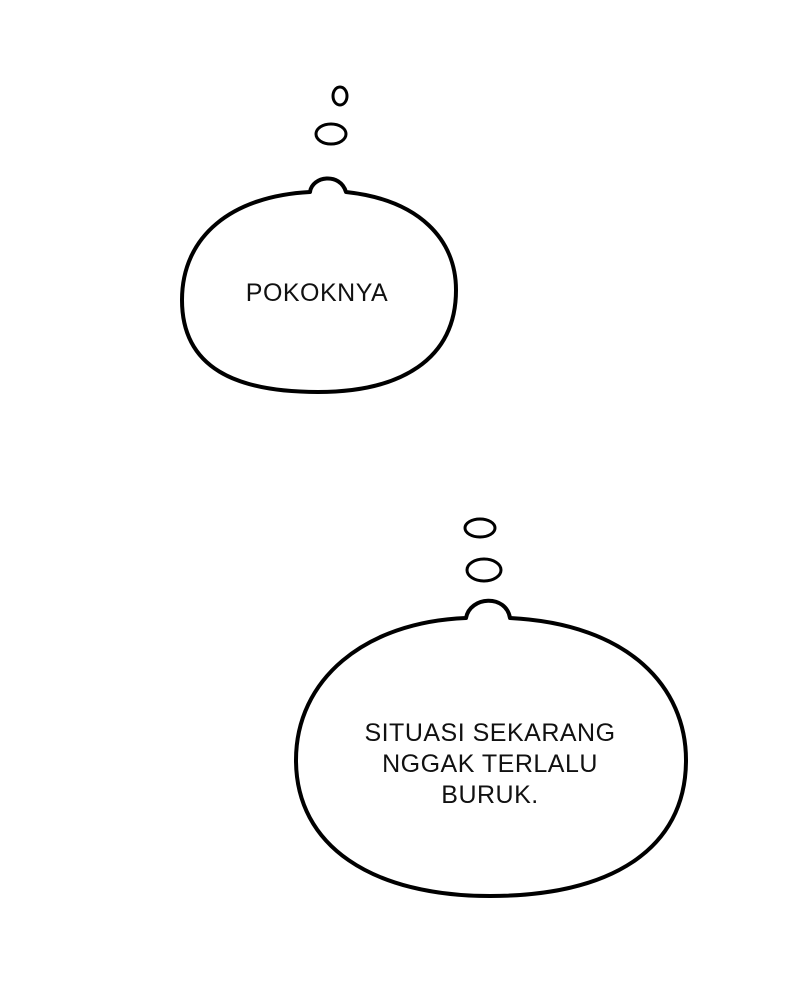 The width and height of the screenshot is (800, 1000). I want to click on bubble-text-line: POKOKNYA, so click(317, 293).